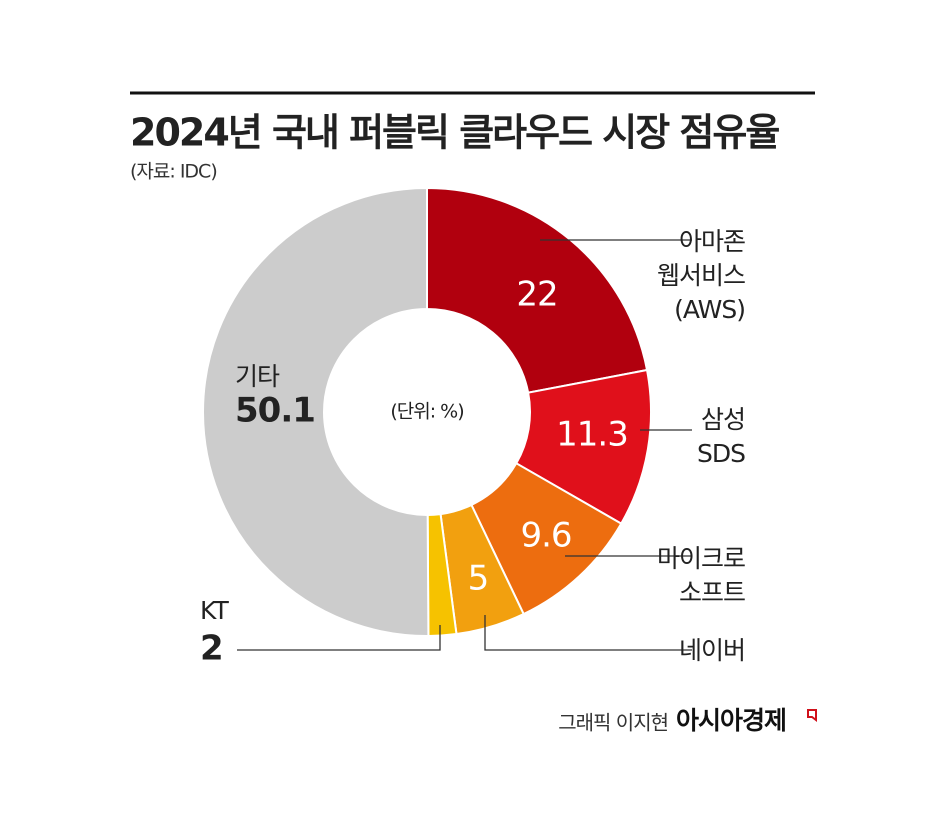 The width and height of the screenshot is (946, 828). Describe the element at coordinates (812, 715) in the screenshot. I see `logo-mark` at that location.